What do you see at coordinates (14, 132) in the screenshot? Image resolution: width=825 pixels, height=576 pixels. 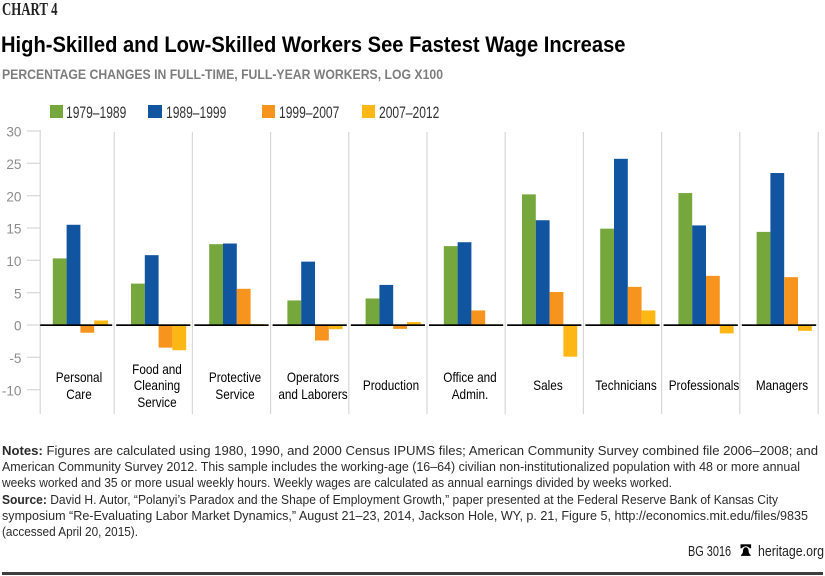 I see `svg-text: 30` at bounding box center [14, 132].